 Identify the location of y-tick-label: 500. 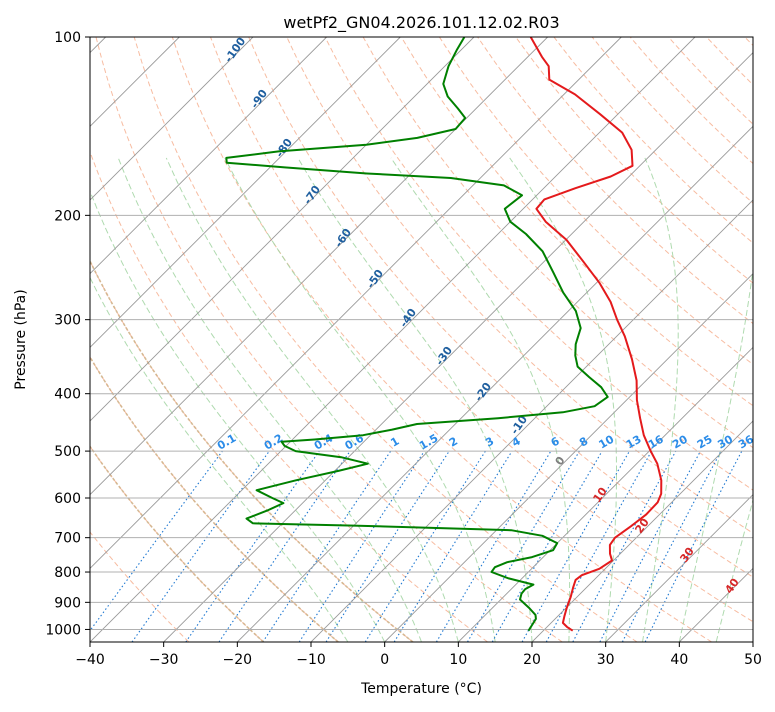
(67, 452).